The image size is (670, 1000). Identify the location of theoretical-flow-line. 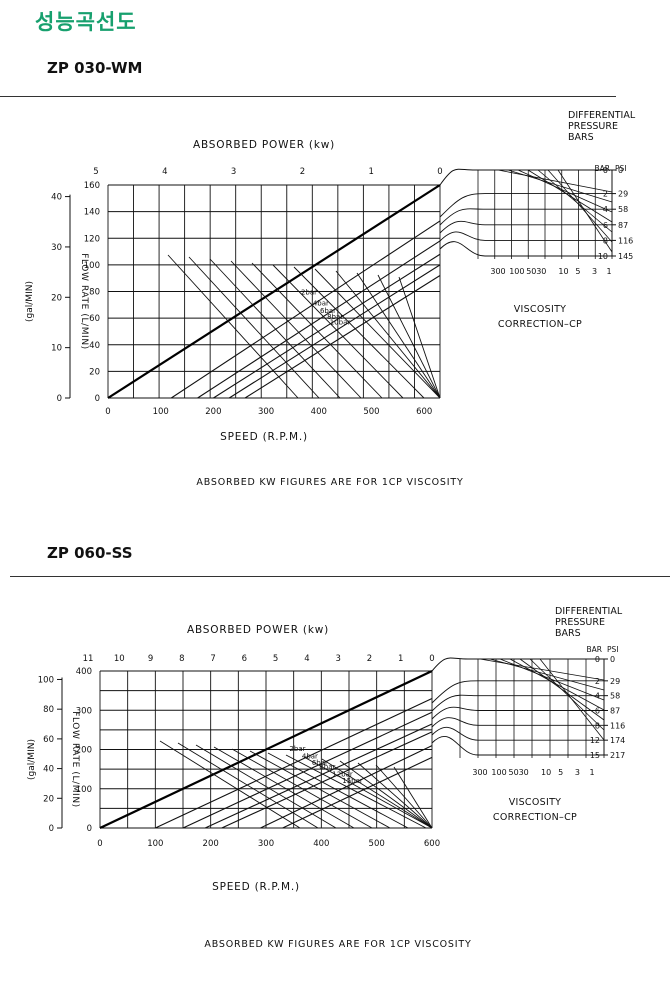
(266, 749).